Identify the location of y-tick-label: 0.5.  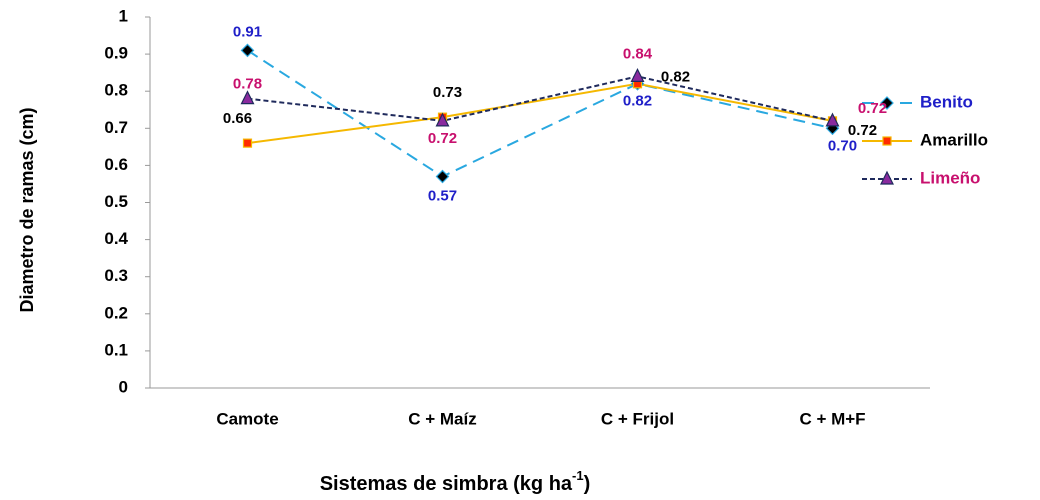
(116, 201).